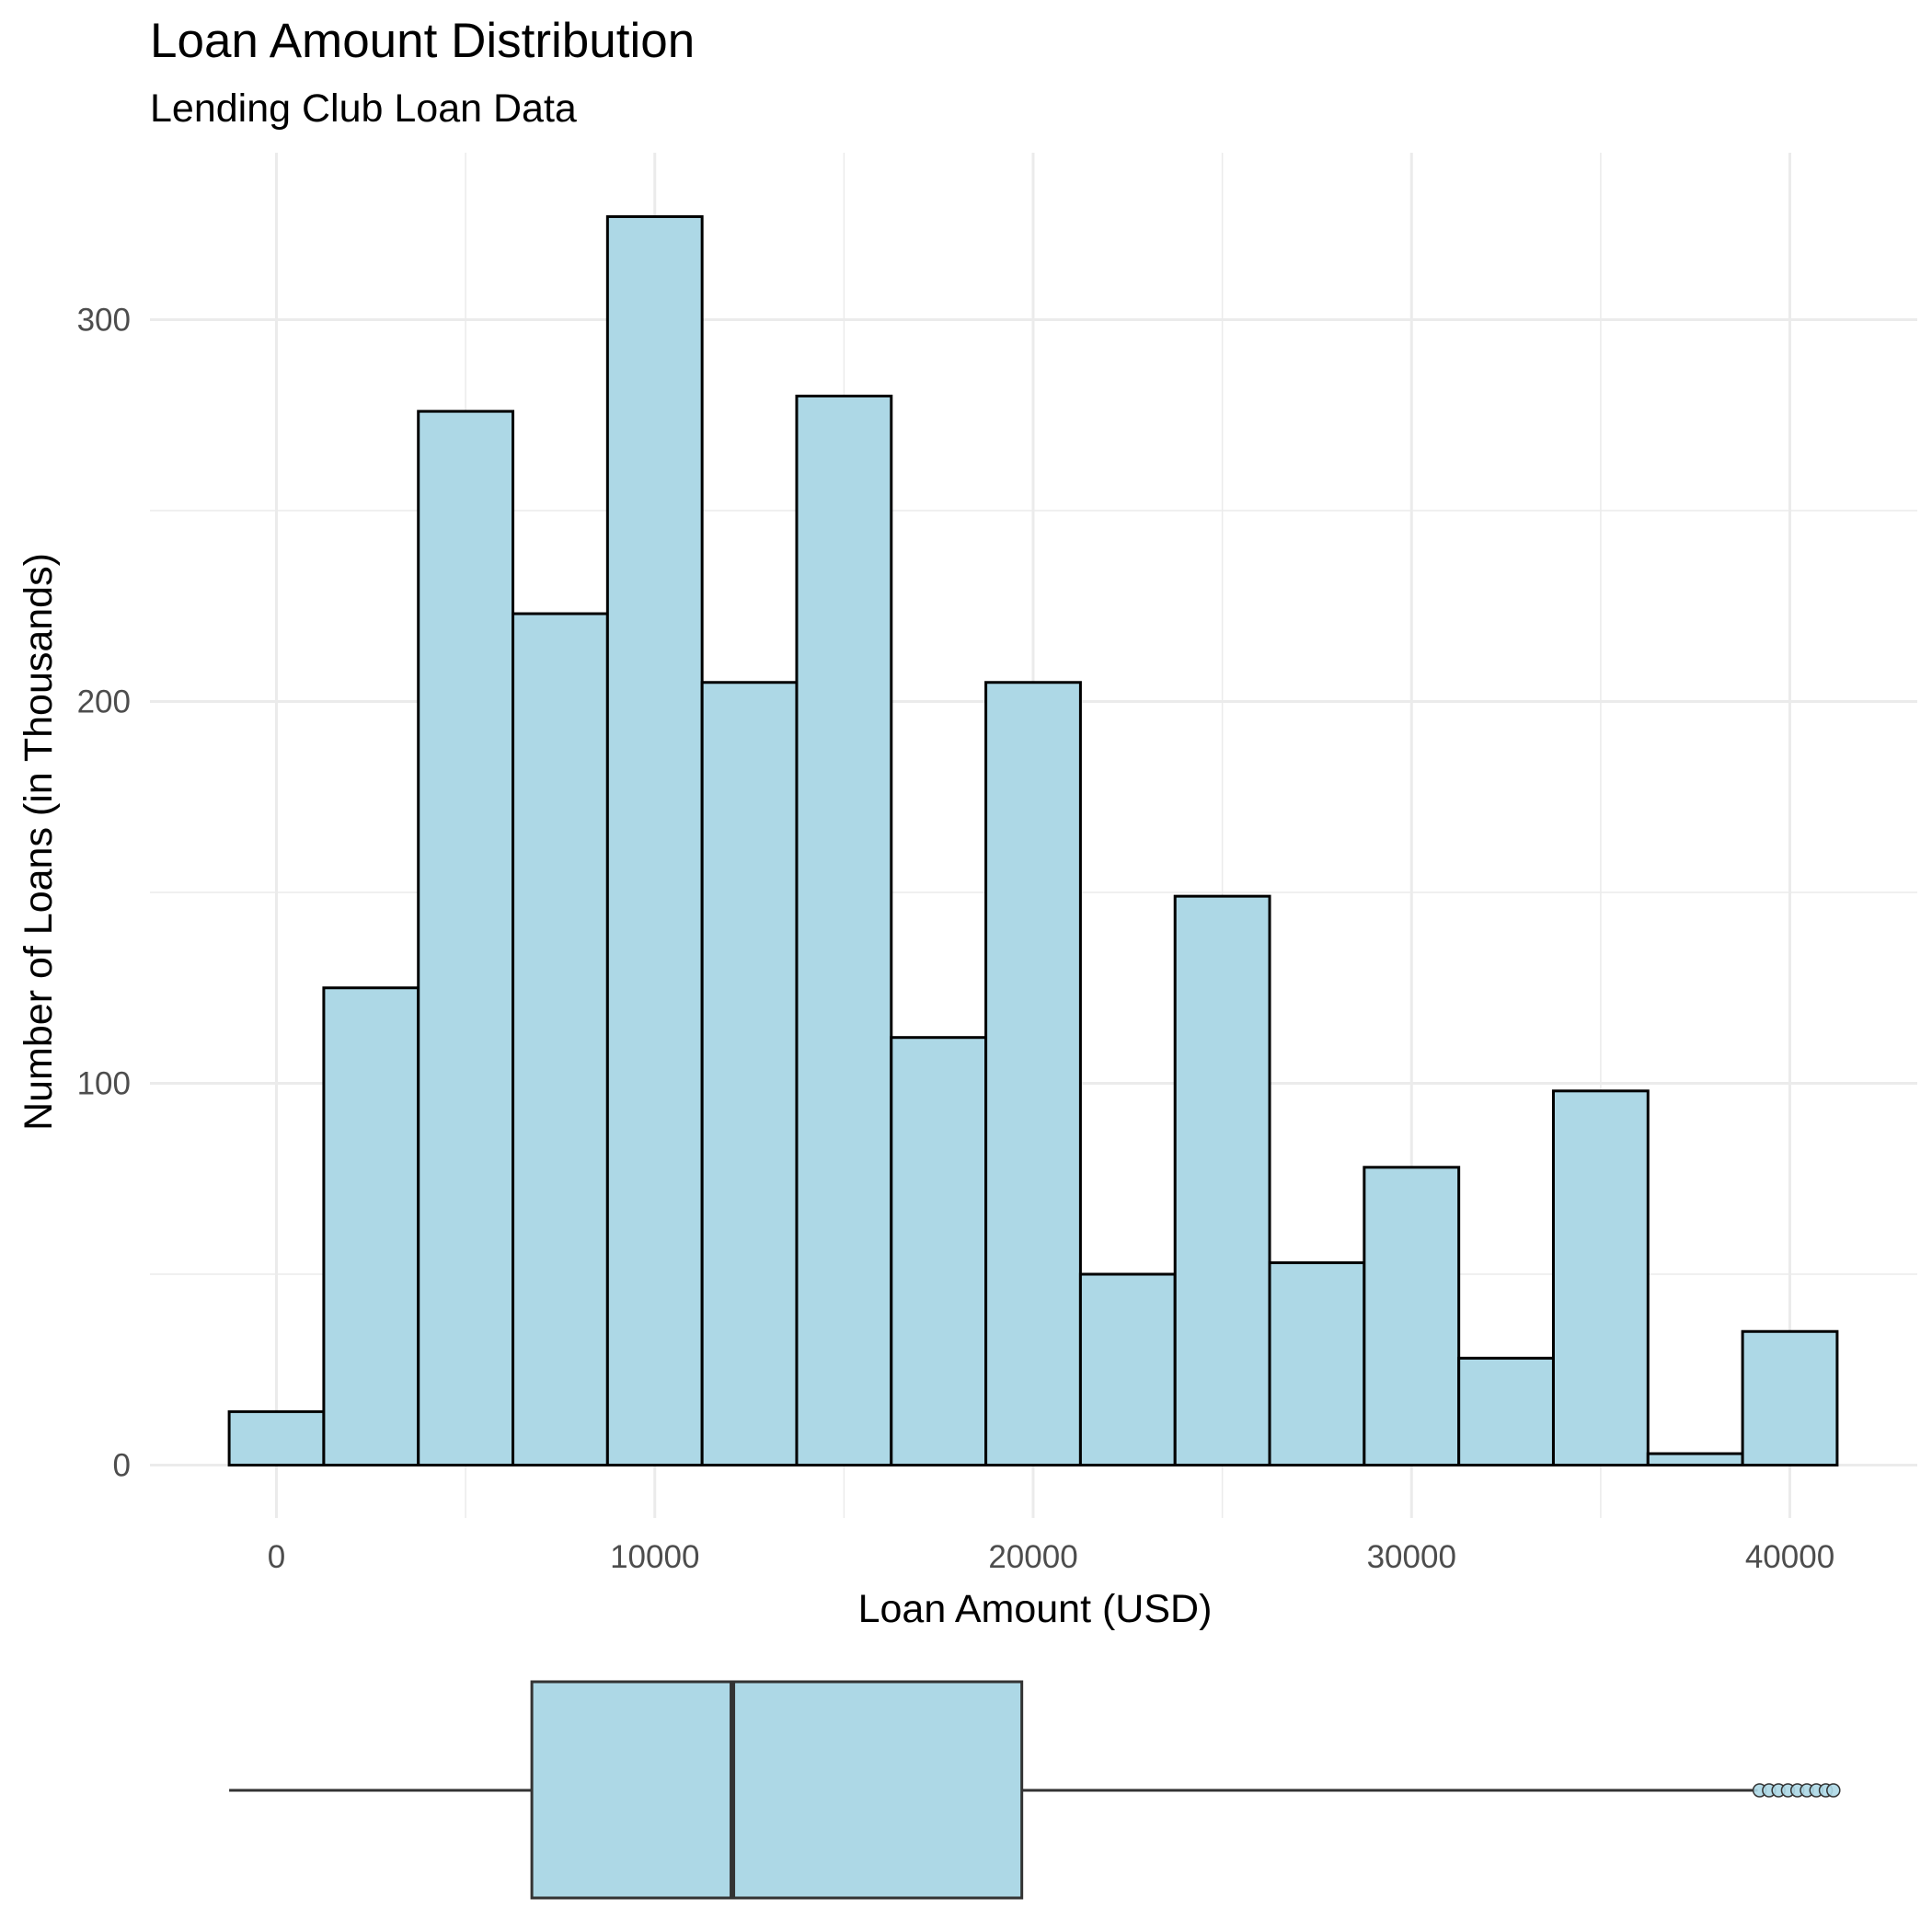  Describe the element at coordinates (1833, 1790) in the screenshot. I see `boxplot-outlier-point` at that location.